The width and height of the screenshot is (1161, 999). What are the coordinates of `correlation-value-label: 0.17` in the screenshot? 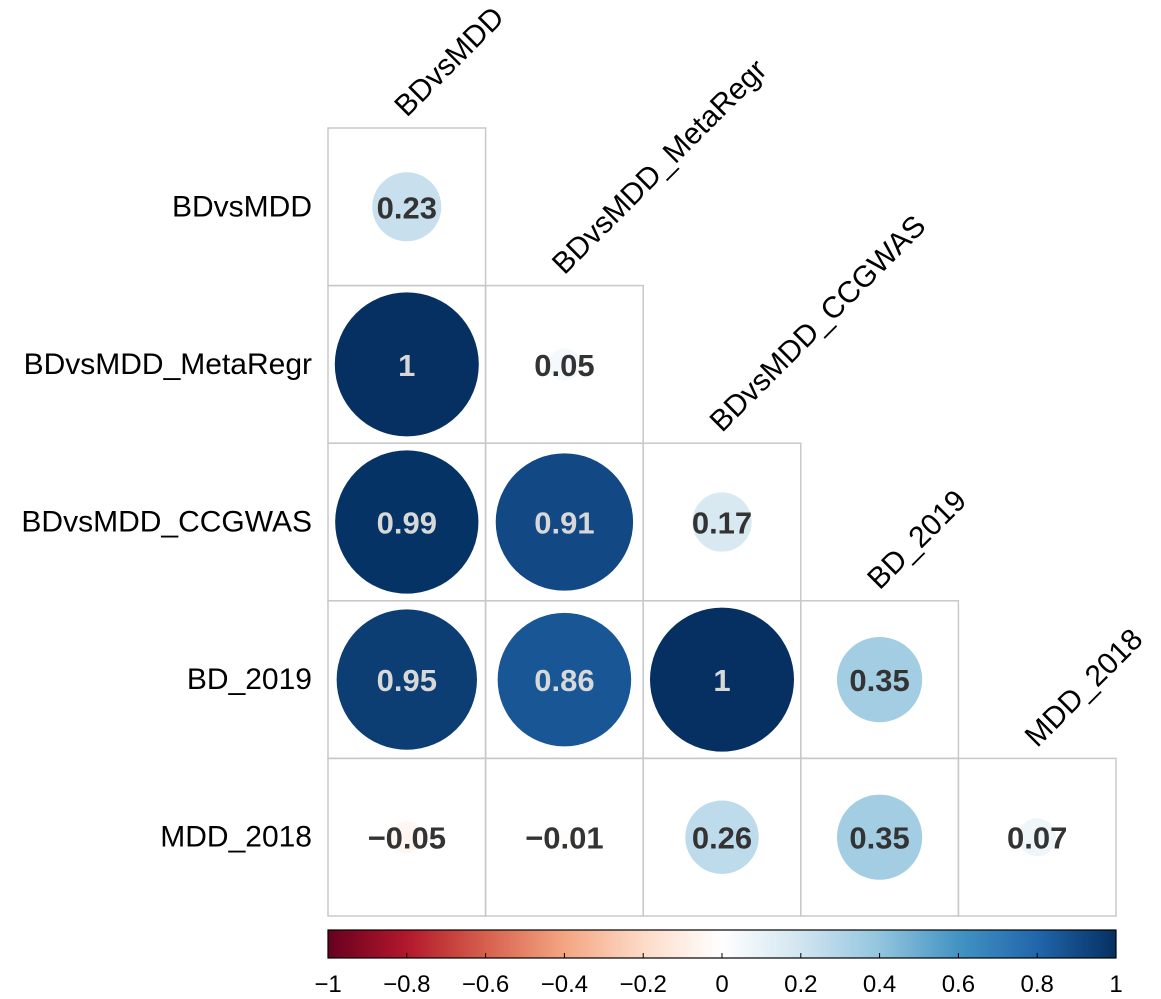 It's located at (722, 523).